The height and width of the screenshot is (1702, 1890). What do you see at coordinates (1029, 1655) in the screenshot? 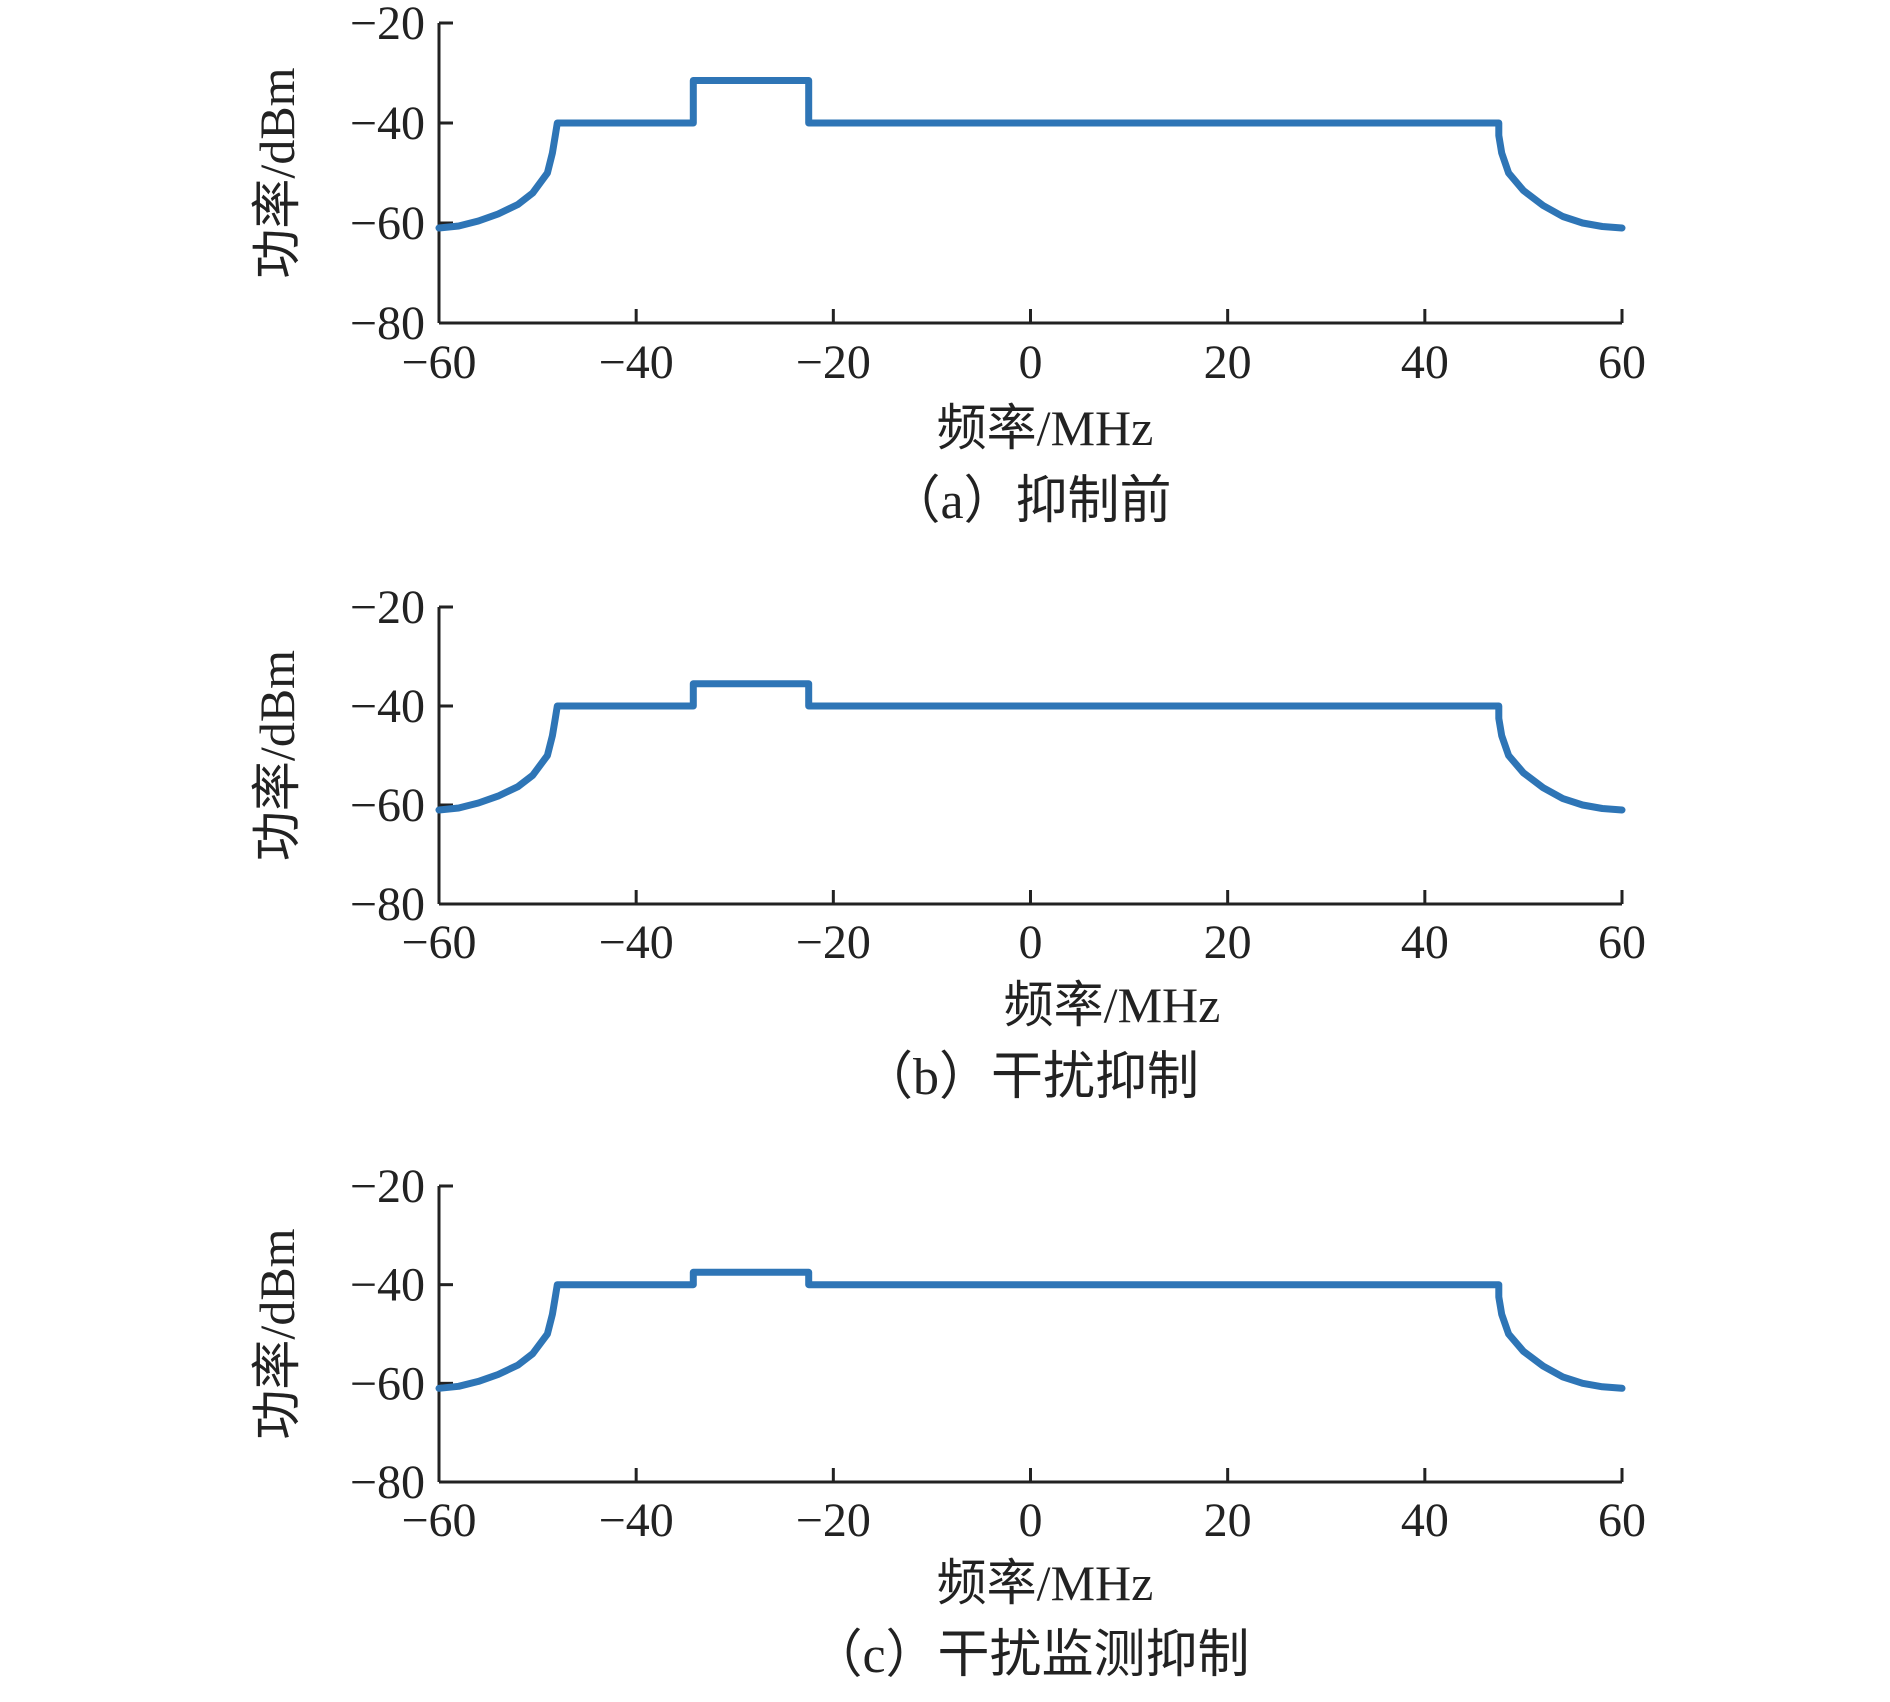
I see `panel-caption: （c）干扰监测抑制` at bounding box center [1029, 1655].